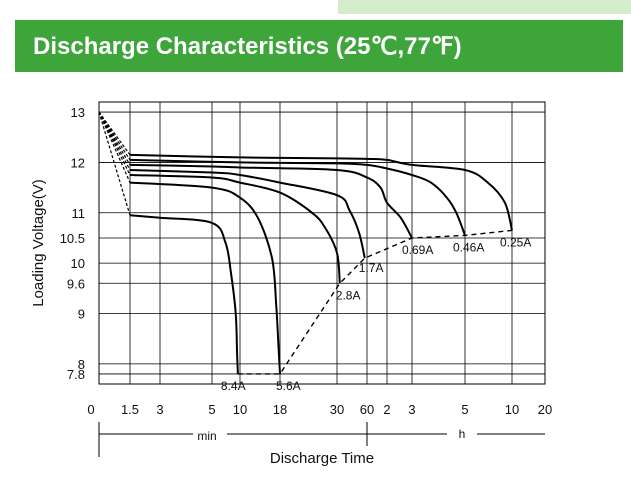 The height and width of the screenshot is (477, 631). I want to click on y-tick-label: 13, so click(78, 112).